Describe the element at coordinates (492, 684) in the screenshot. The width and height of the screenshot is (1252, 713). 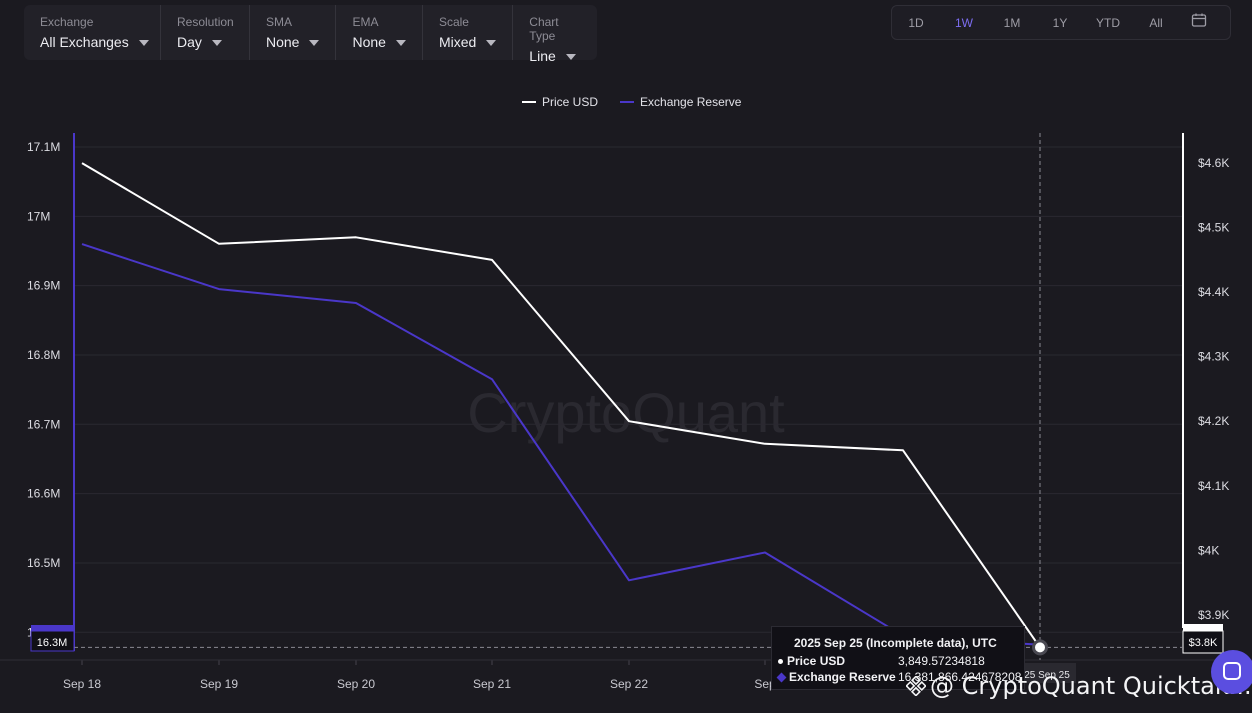
I see `x-axis-tick-label: Sep 21` at that location.